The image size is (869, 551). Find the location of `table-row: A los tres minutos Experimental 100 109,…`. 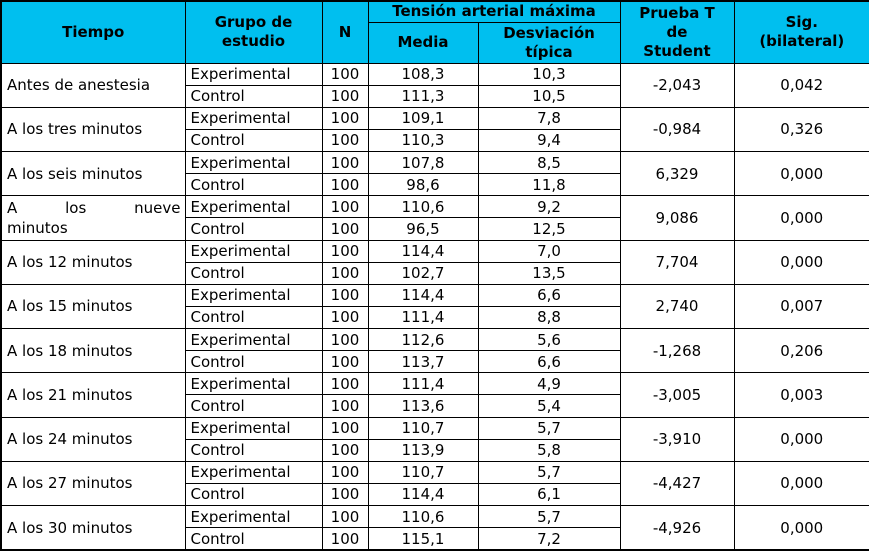

table-row: A los tres minutos Experimental 100 109,… is located at coordinates (434, 129).